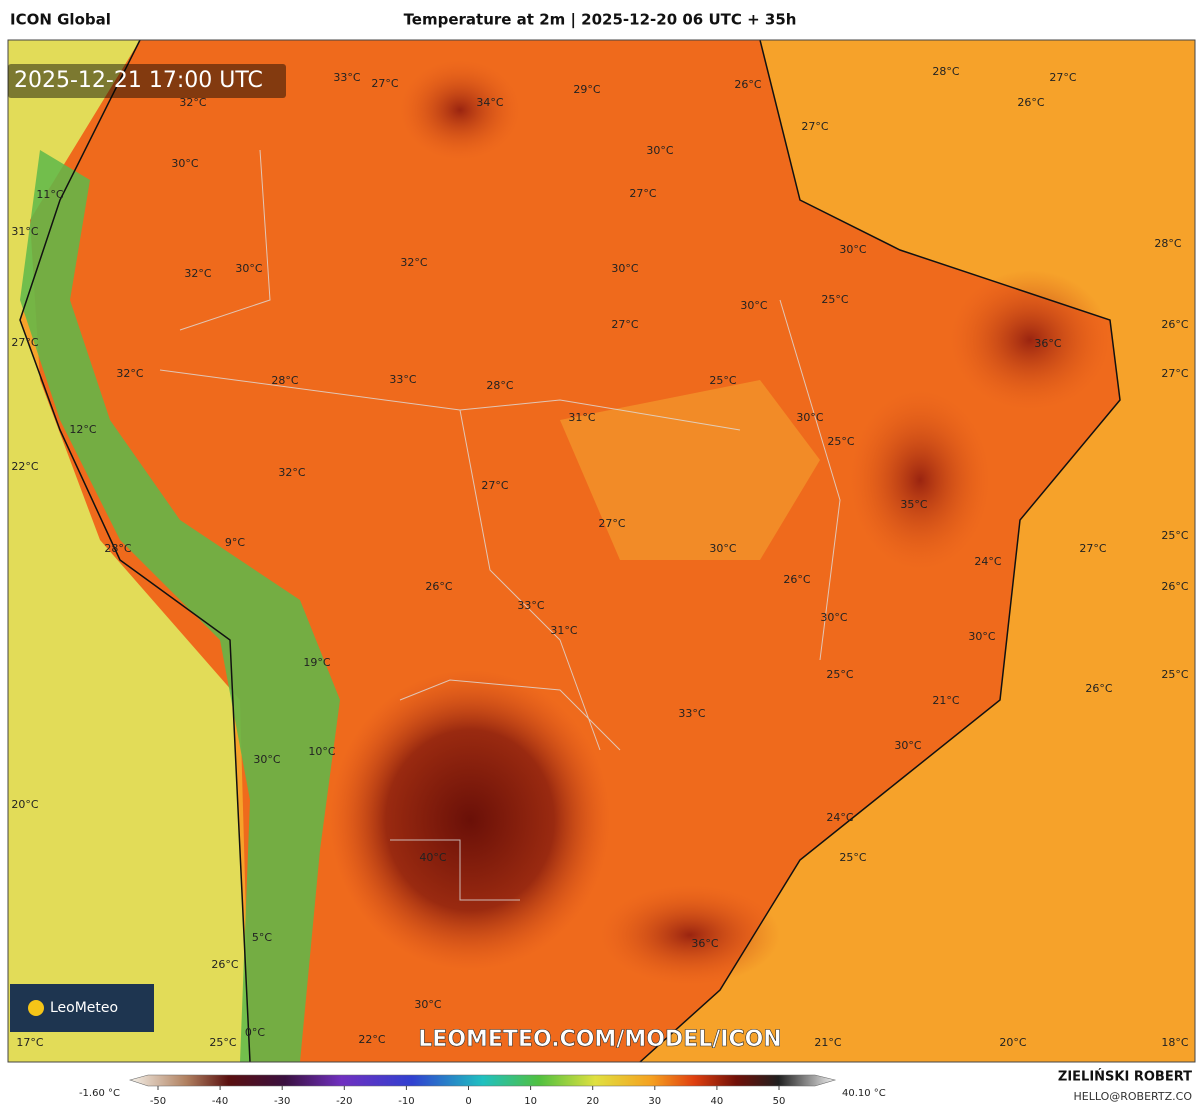  Describe the element at coordinates (220, 1101) in the screenshot. I see `colorbar-tick-label: -40` at that location.